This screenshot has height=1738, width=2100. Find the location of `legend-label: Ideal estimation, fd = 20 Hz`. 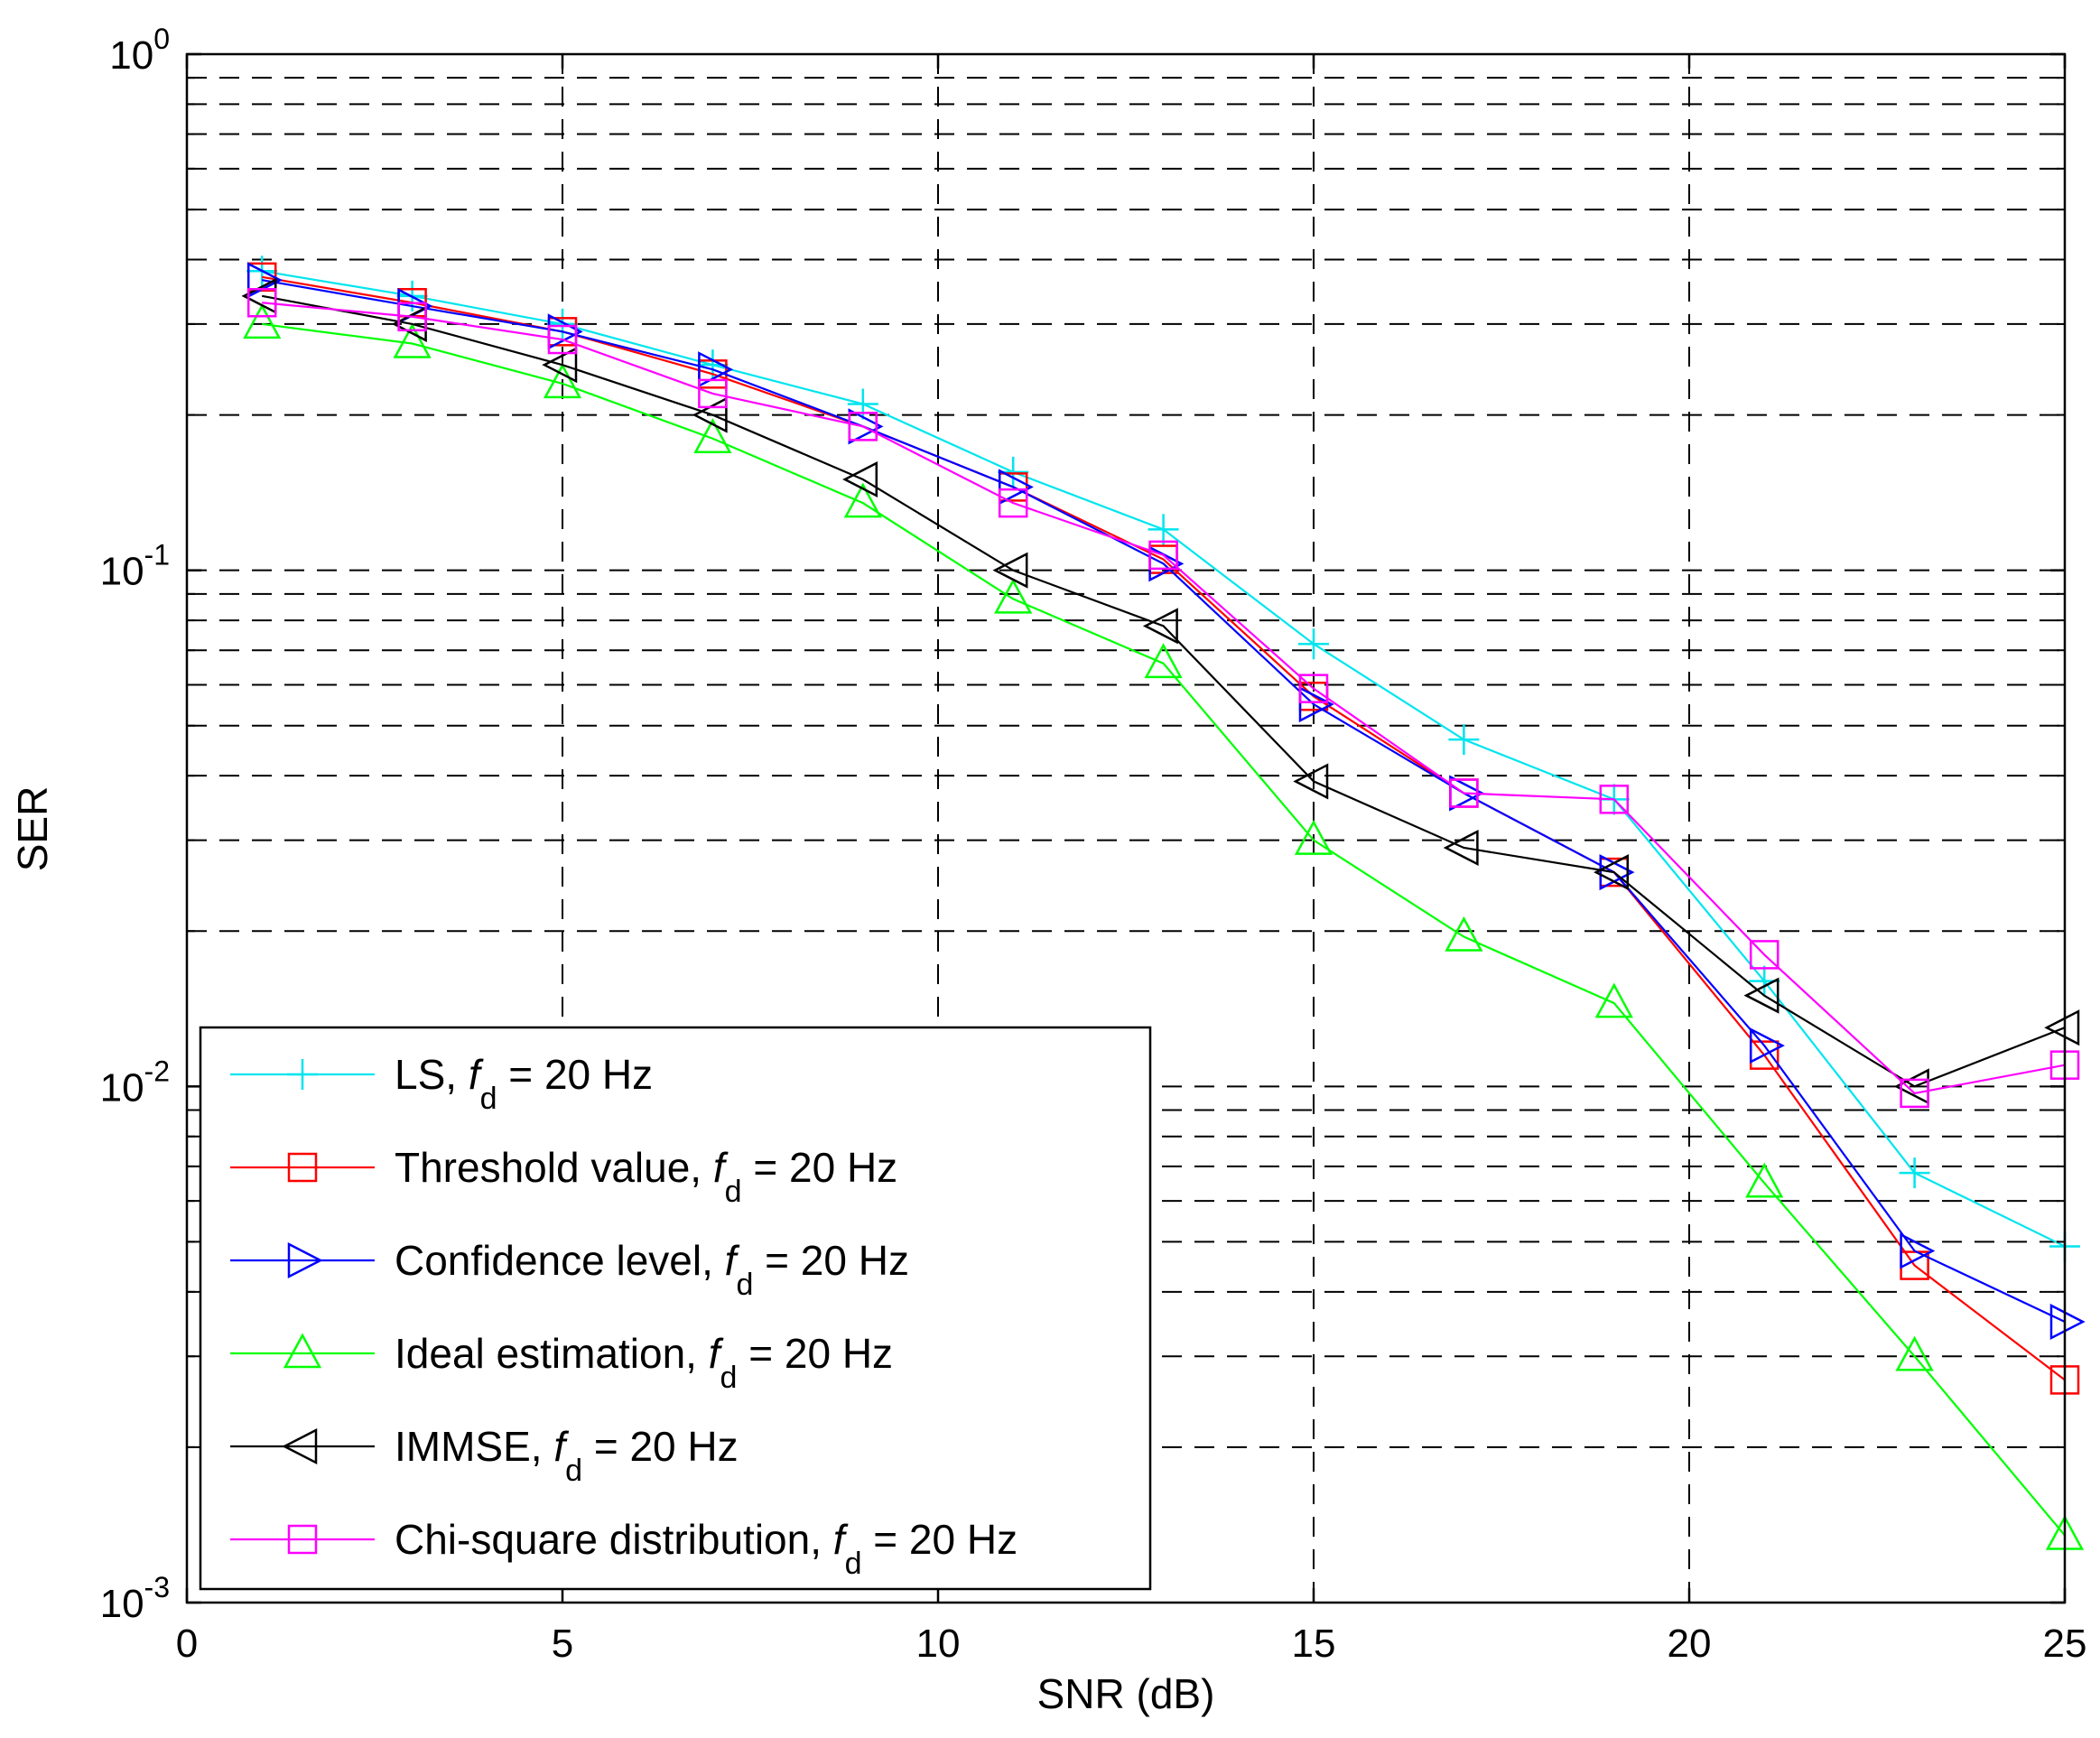

legend-label: Ideal estimation, fd = 20 Hz is located at coordinates (644, 1362).